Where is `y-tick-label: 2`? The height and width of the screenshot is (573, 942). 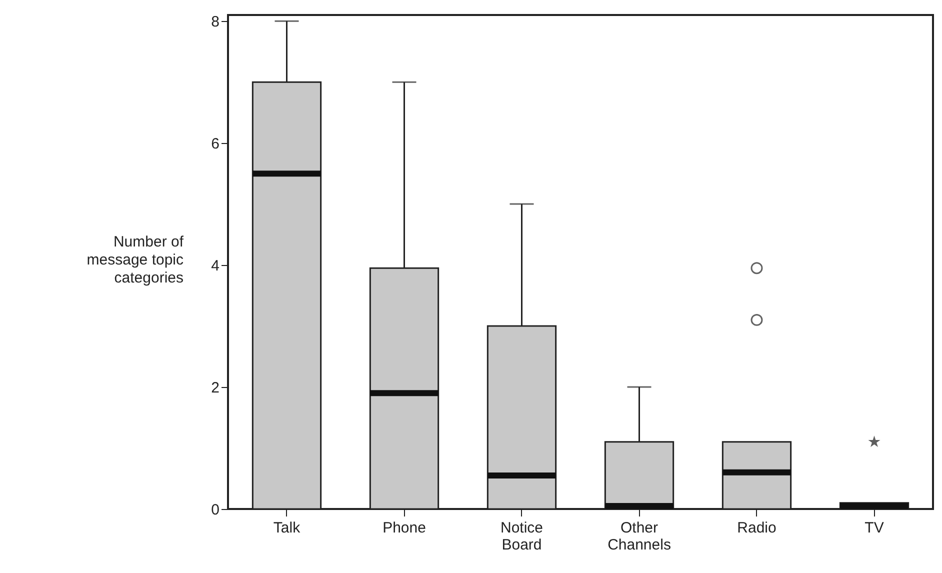
y-tick-label: 2 is located at coordinates (215, 388).